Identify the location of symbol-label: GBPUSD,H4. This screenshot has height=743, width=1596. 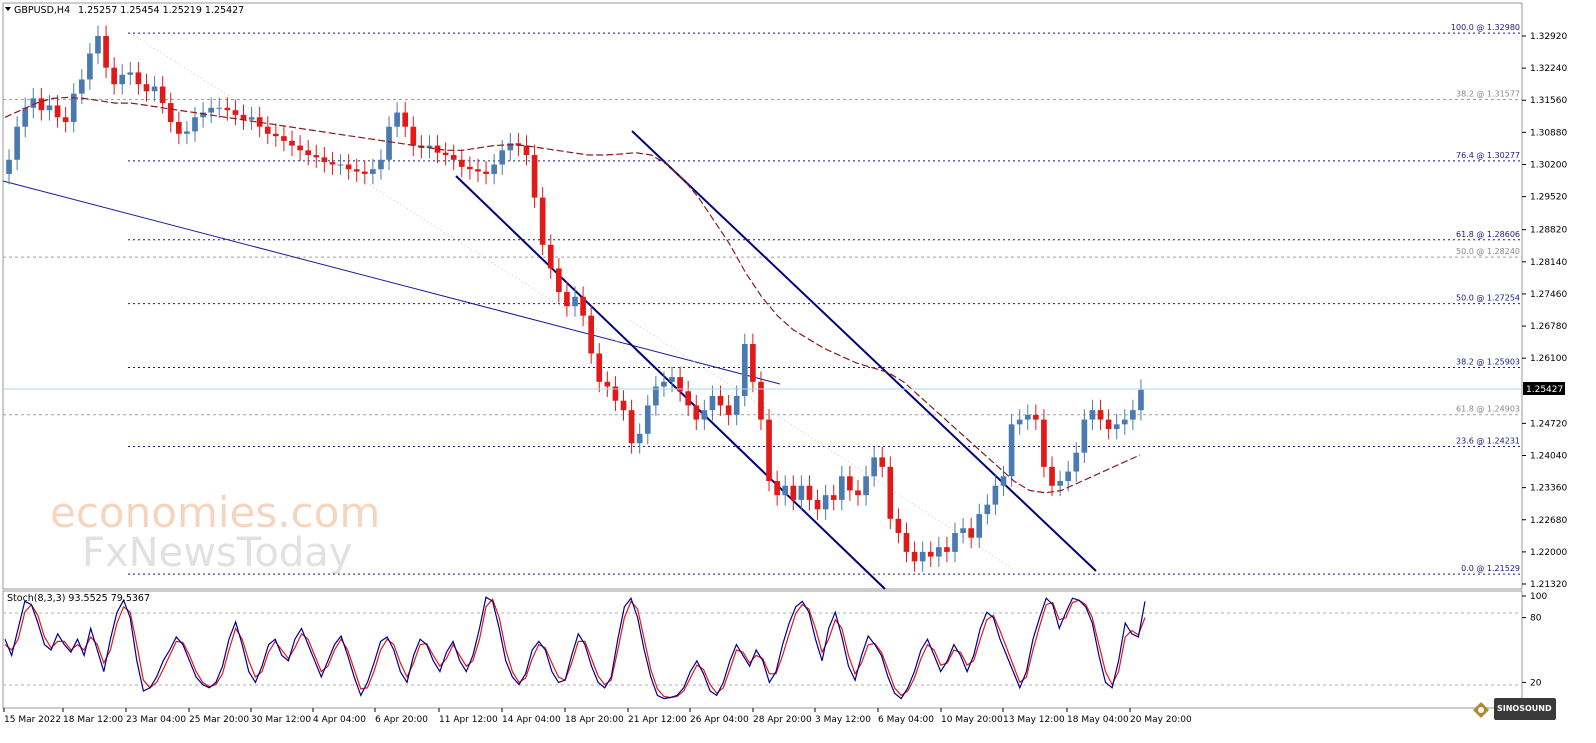
(42, 10).